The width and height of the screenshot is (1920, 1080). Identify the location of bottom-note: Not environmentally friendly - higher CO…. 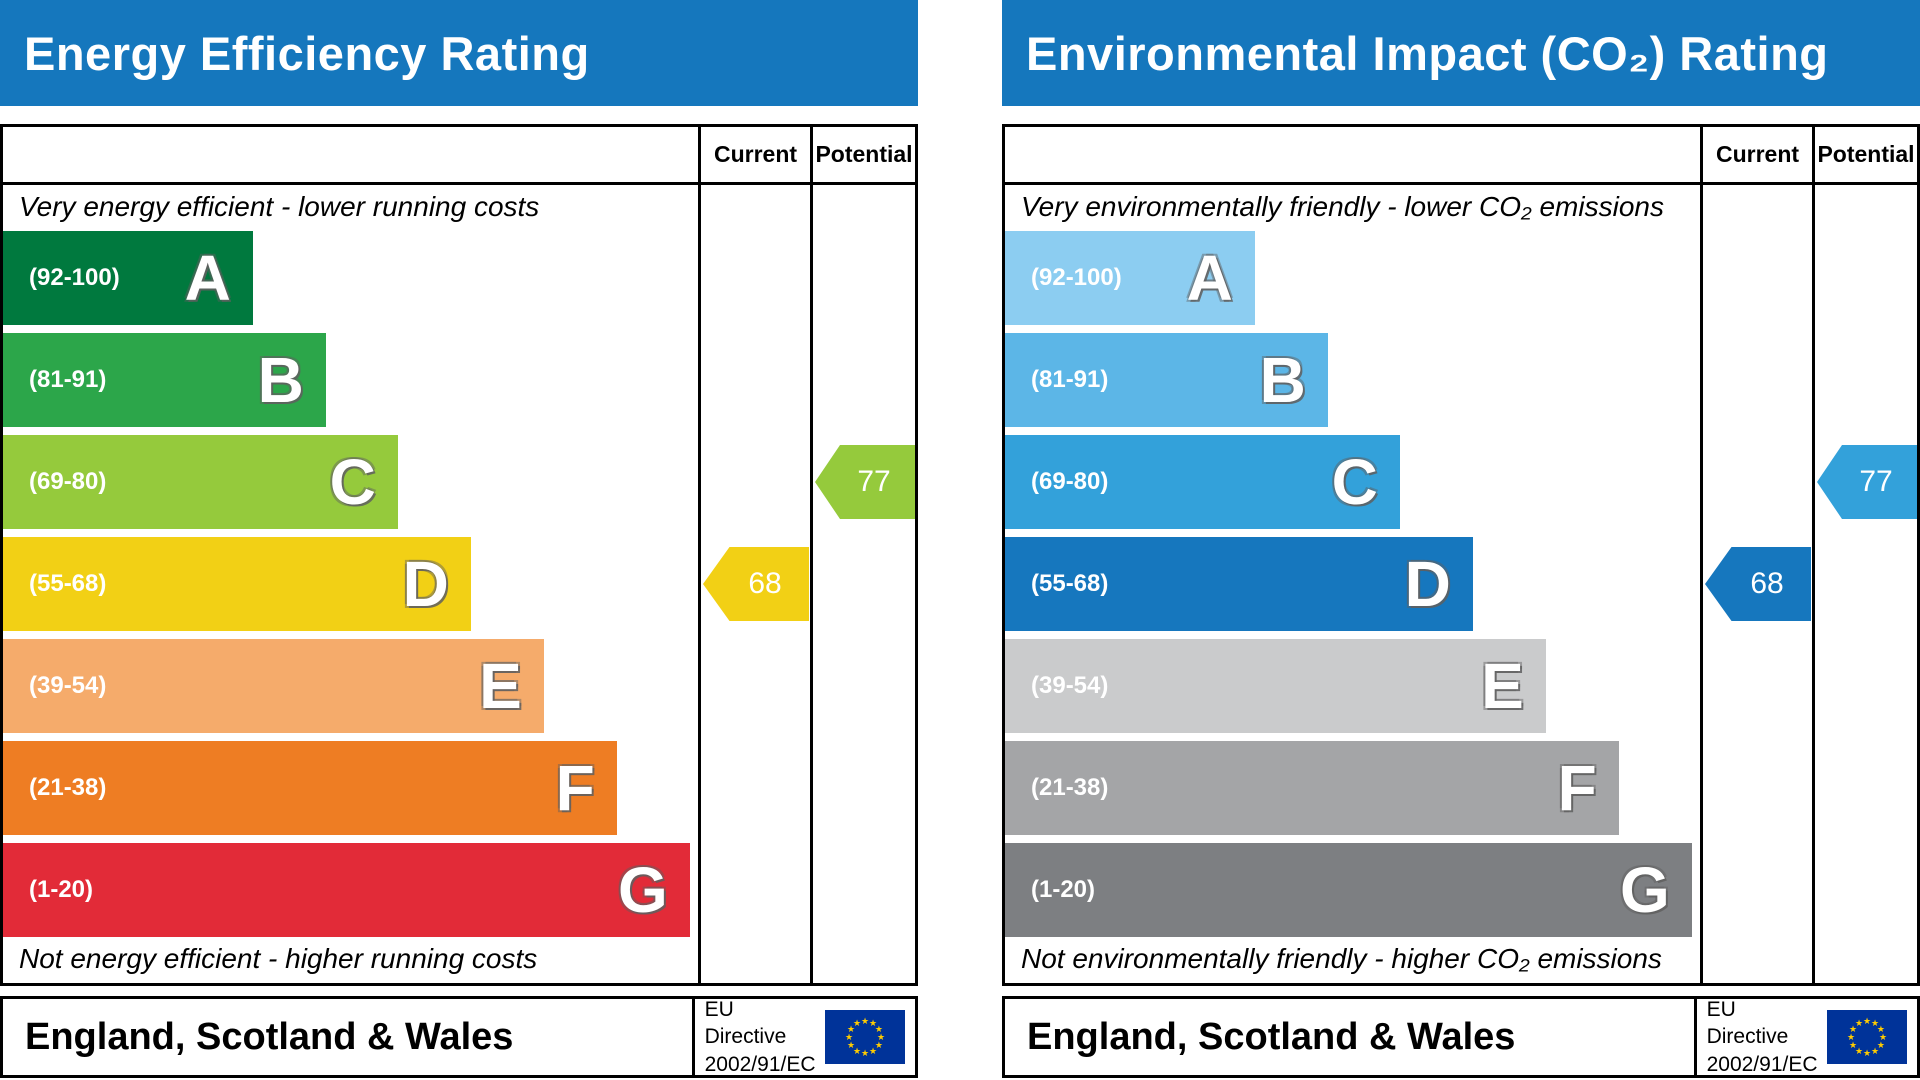
(1341, 958).